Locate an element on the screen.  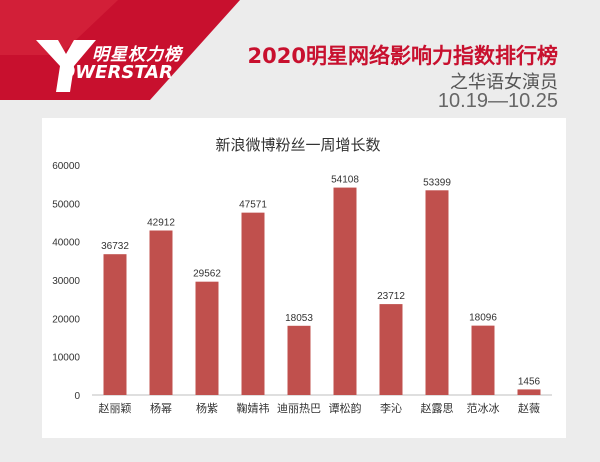
y-tick-label: 10000 is located at coordinates (66, 358).